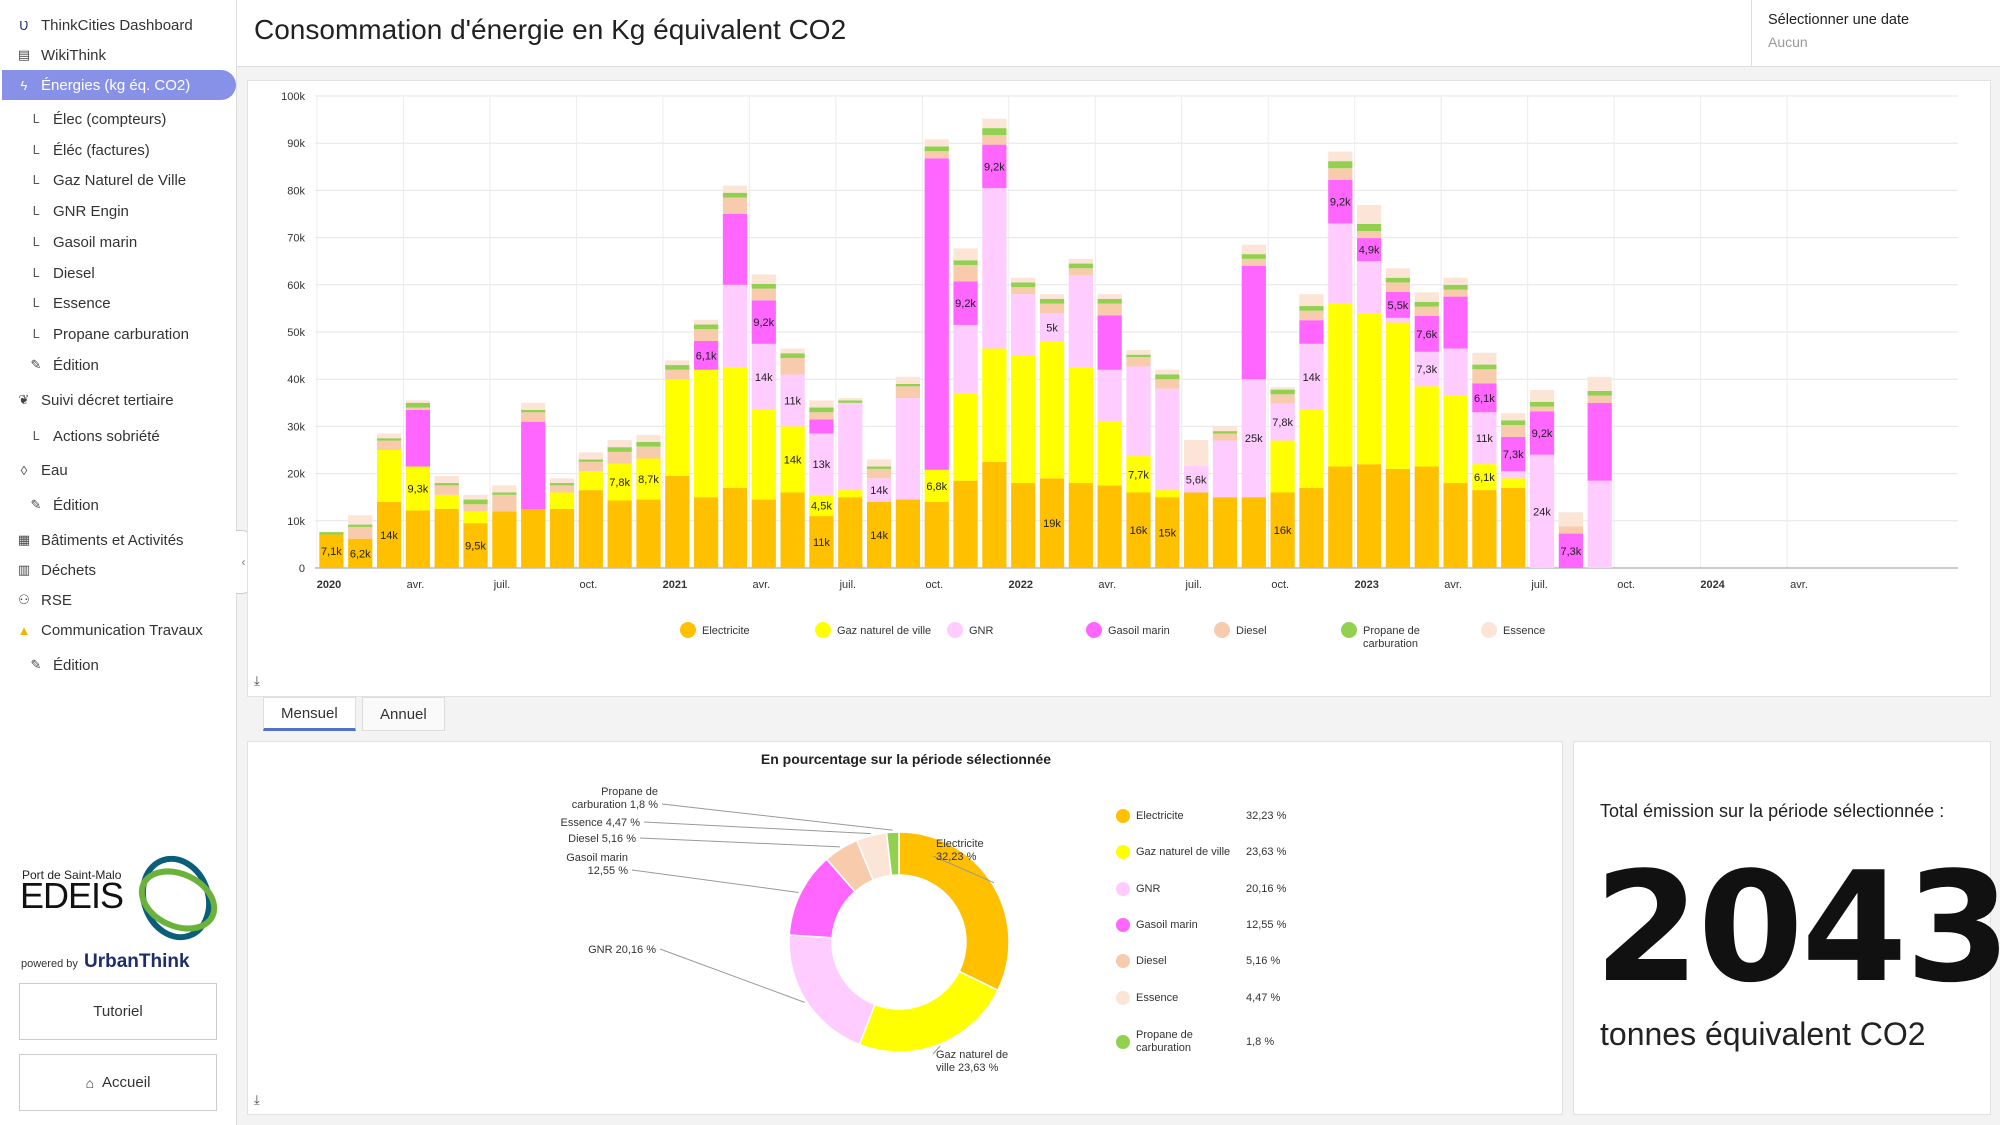  What do you see at coordinates (49, 365) in the screenshot?
I see `sidebar-item-11: ✎ Édition` at bounding box center [49, 365].